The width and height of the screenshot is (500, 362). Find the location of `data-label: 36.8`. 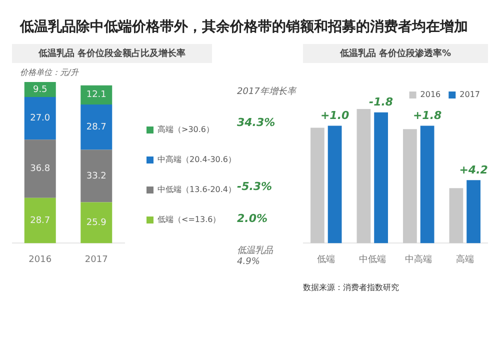

data-label: 36.8 is located at coordinates (40, 169).